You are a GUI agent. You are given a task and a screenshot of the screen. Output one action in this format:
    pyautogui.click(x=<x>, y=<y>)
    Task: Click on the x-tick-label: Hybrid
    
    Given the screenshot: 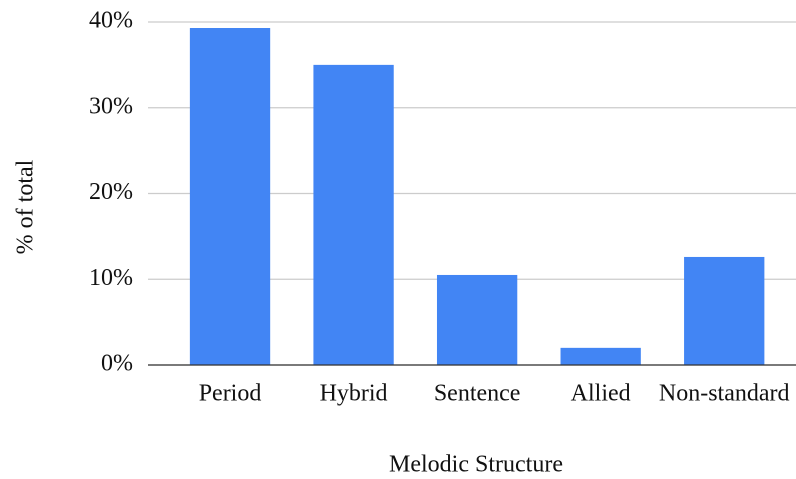 What is the action you would take?
    pyautogui.click(x=354, y=394)
    